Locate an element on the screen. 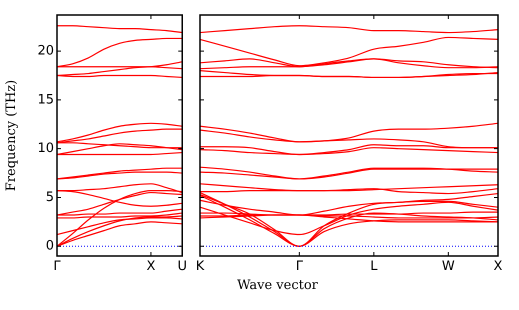  x-axis-title: Wave vector is located at coordinates (277, 285).